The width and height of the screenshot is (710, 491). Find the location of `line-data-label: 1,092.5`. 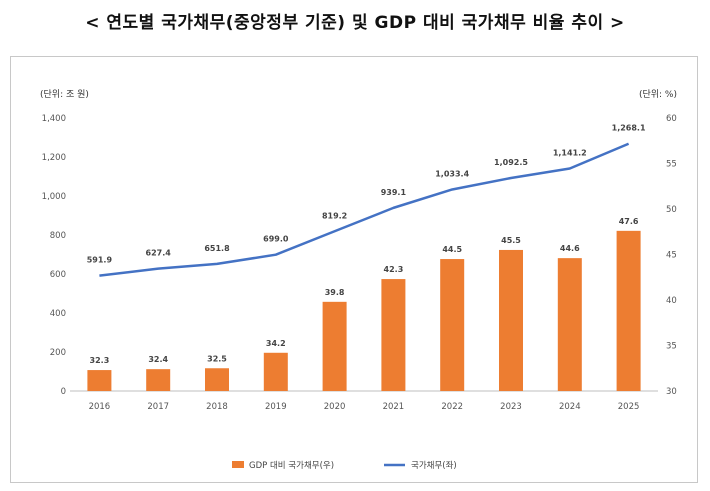

line-data-label: 1,092.5 is located at coordinates (511, 162).